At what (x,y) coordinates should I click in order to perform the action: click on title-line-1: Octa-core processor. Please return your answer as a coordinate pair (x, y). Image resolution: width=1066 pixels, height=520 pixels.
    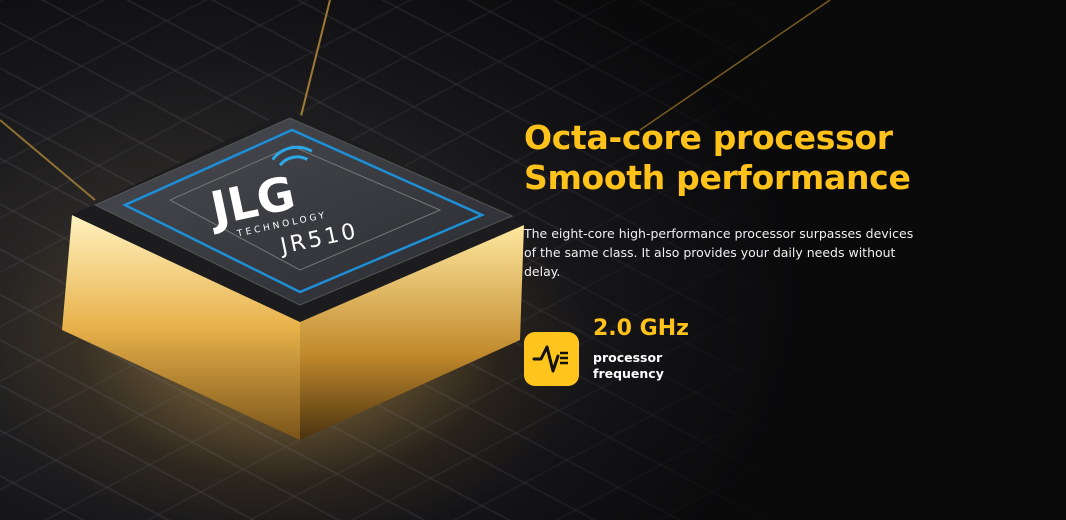
    Looking at the image, I should click on (708, 137).